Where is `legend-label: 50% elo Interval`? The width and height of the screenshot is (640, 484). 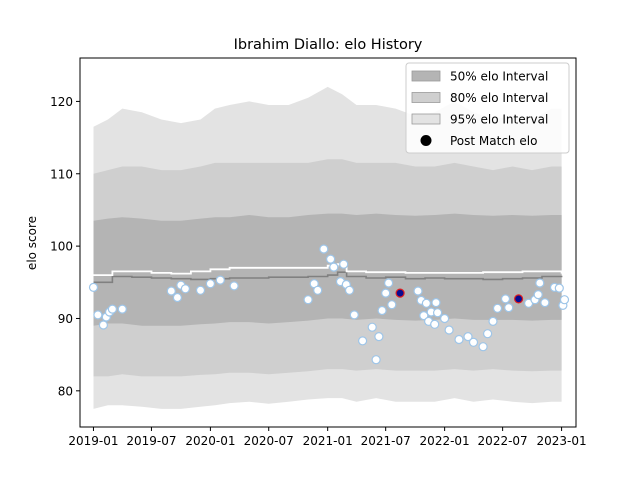
legend-label: 50% elo Interval is located at coordinates (499, 77).